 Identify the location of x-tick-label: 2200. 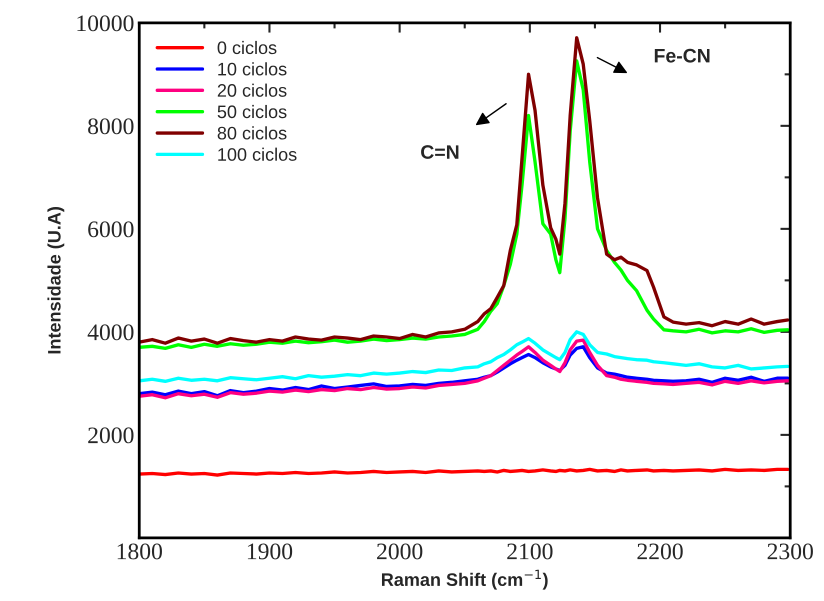
(660, 551).